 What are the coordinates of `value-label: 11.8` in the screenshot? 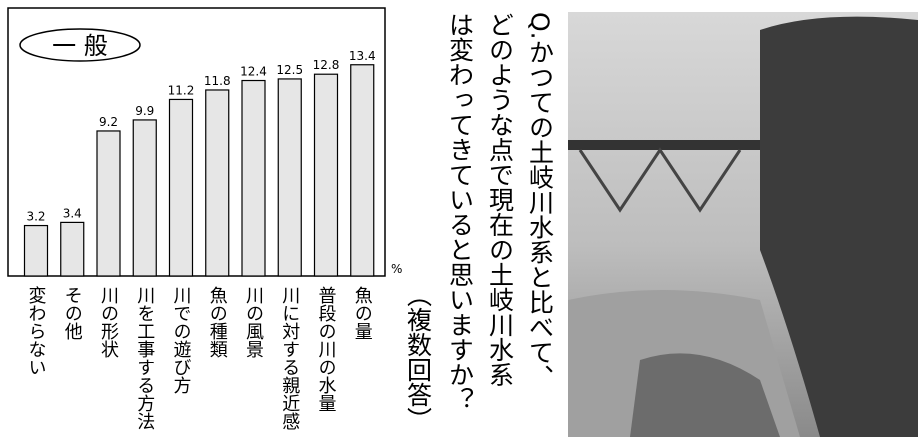 It's located at (217, 81).